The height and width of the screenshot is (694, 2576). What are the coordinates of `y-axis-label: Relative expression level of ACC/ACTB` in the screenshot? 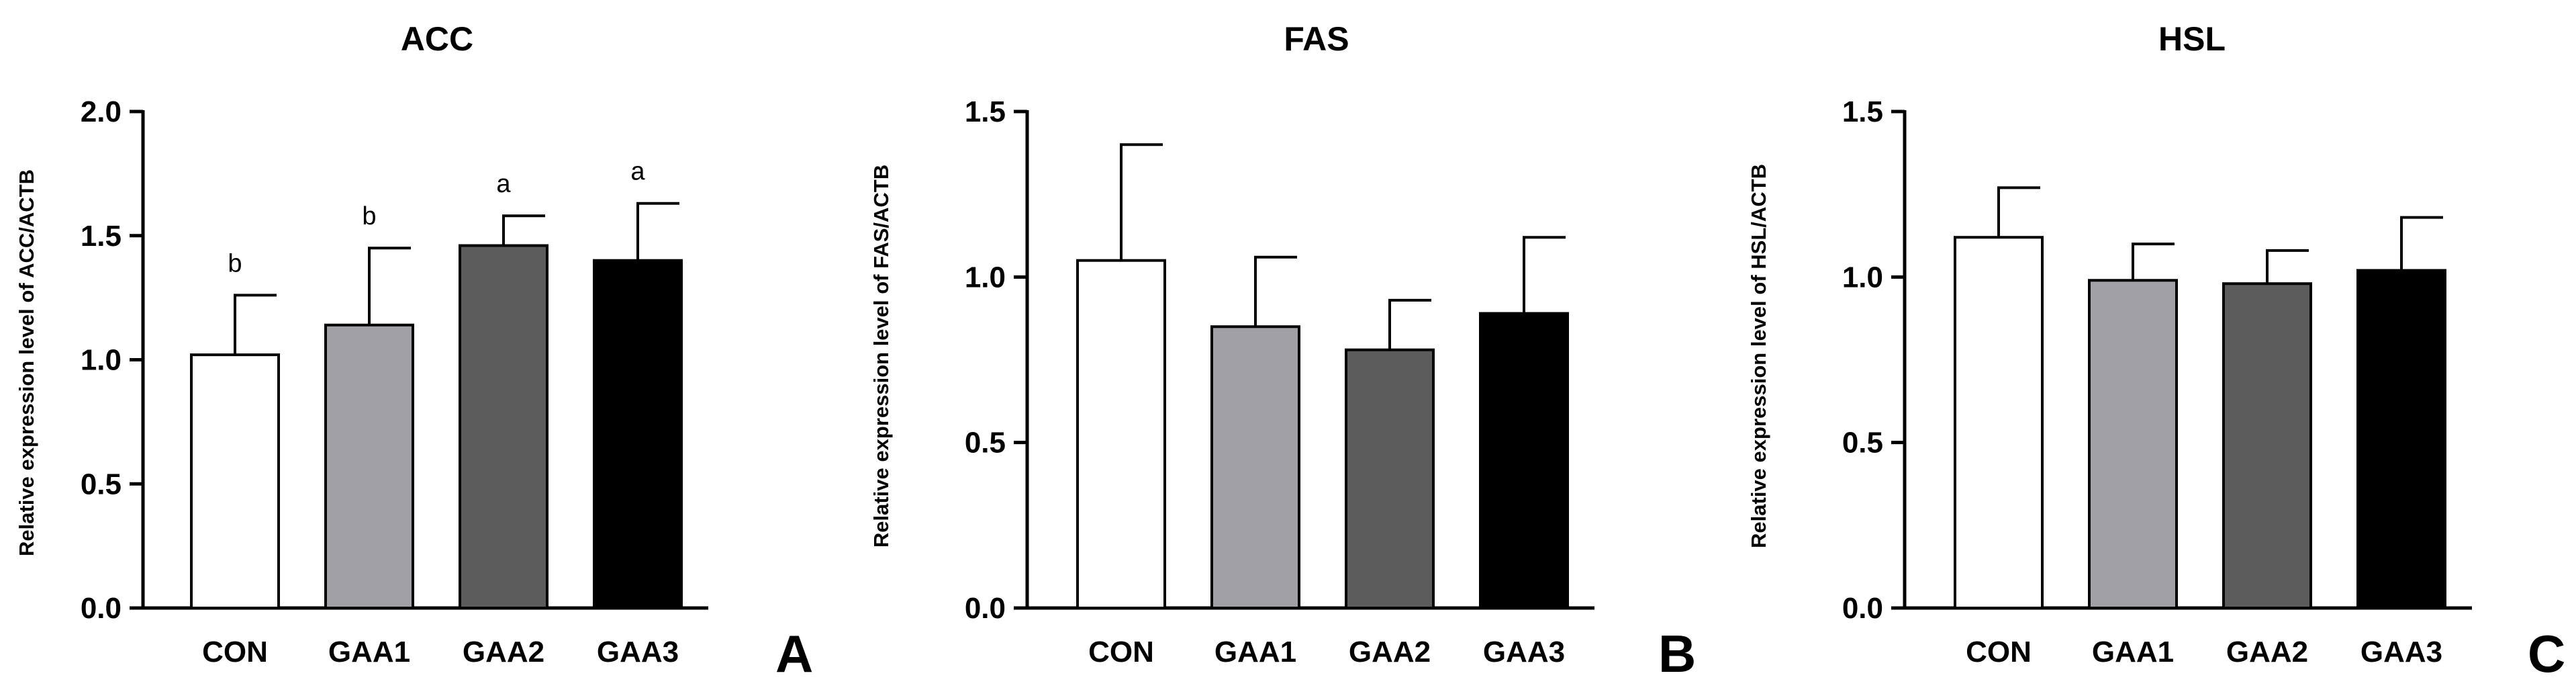 It's located at (26, 363).